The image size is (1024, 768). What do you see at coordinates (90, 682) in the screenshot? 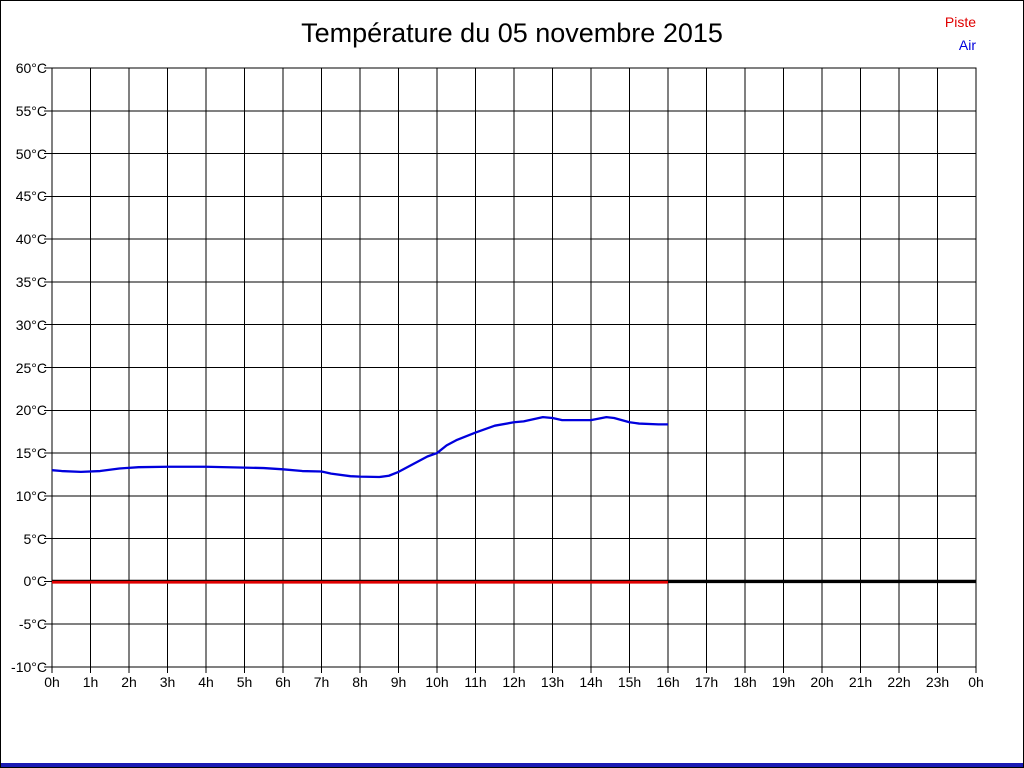
I see `x-tick-label: 1h` at bounding box center [90, 682].